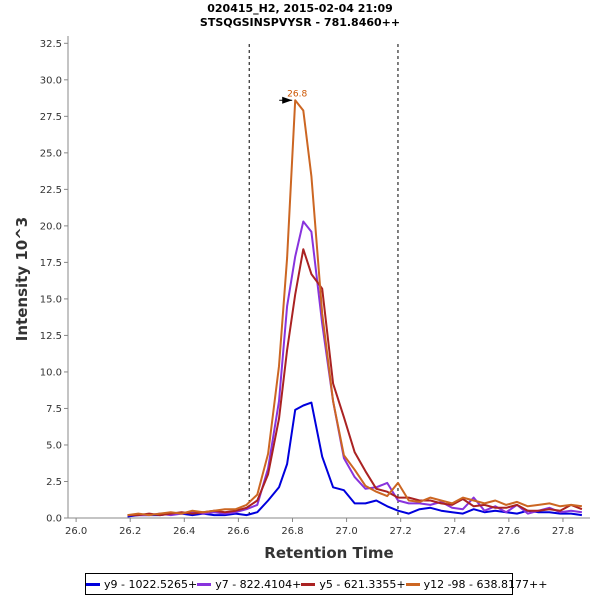 This screenshot has width=600, height=600. I want to click on x-tick-label: 26.8, so click(292, 531).